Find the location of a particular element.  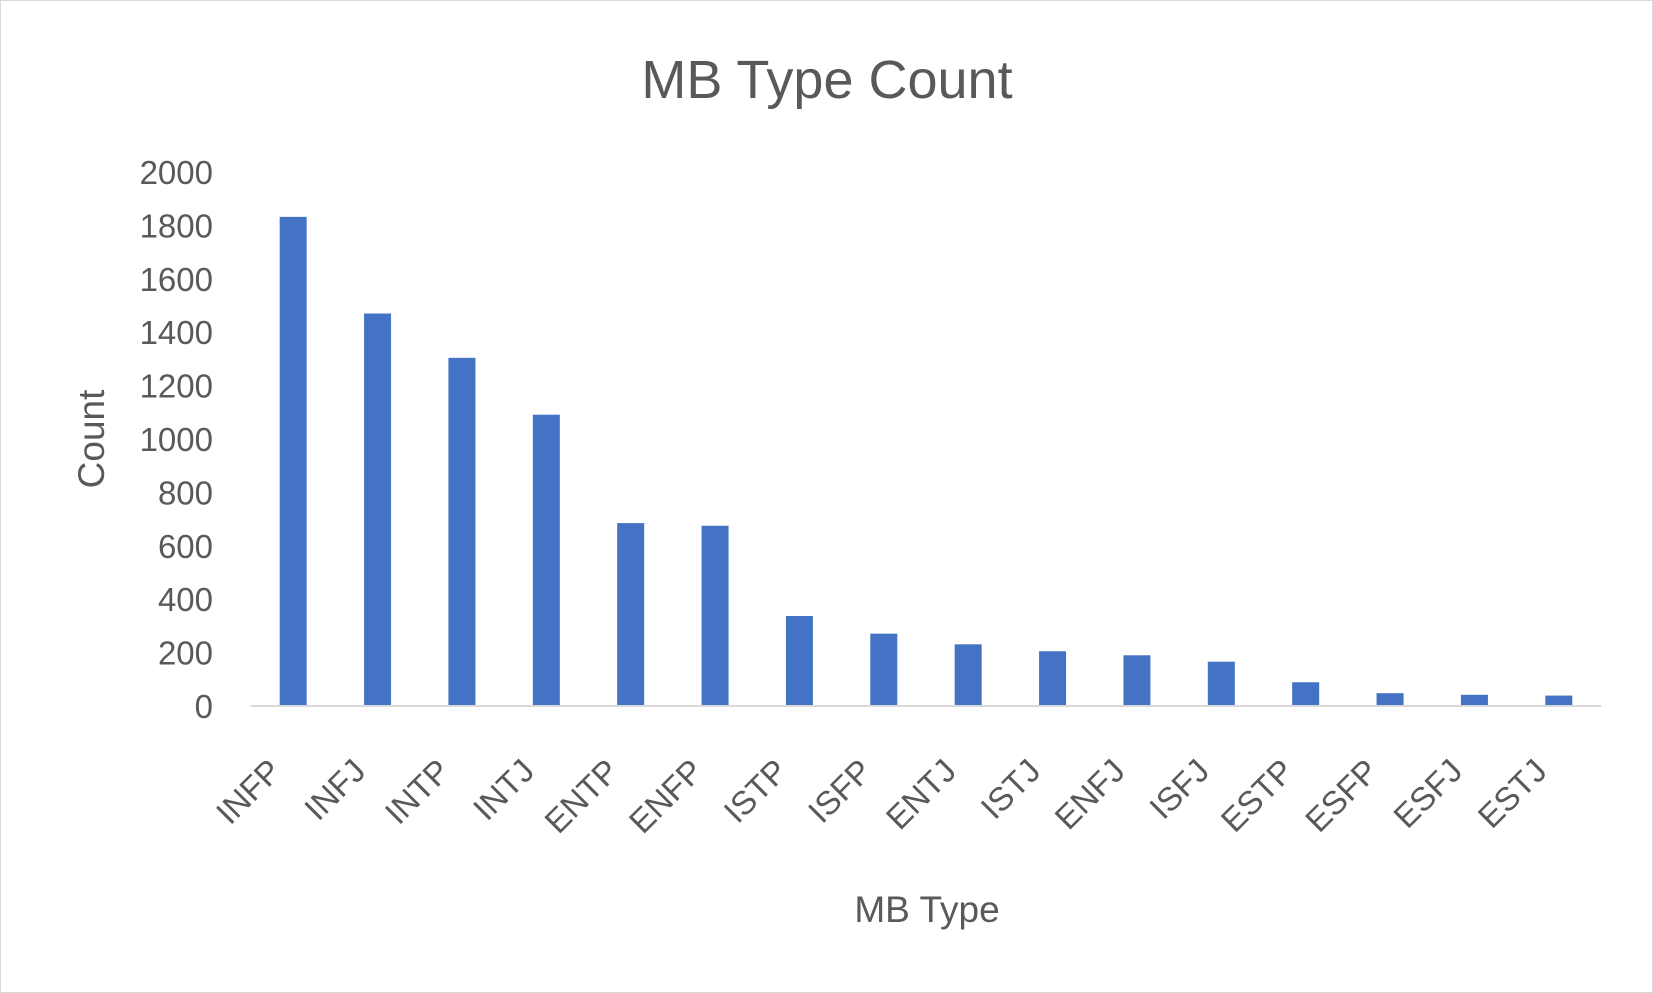

y-axis-title: Count is located at coordinates (91, 438).